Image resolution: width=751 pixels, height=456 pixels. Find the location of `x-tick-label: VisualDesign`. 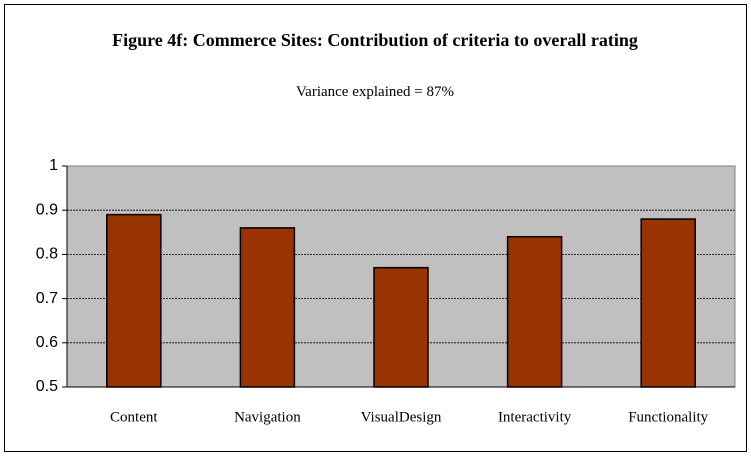

x-tick-label: VisualDesign is located at coordinates (401, 417).